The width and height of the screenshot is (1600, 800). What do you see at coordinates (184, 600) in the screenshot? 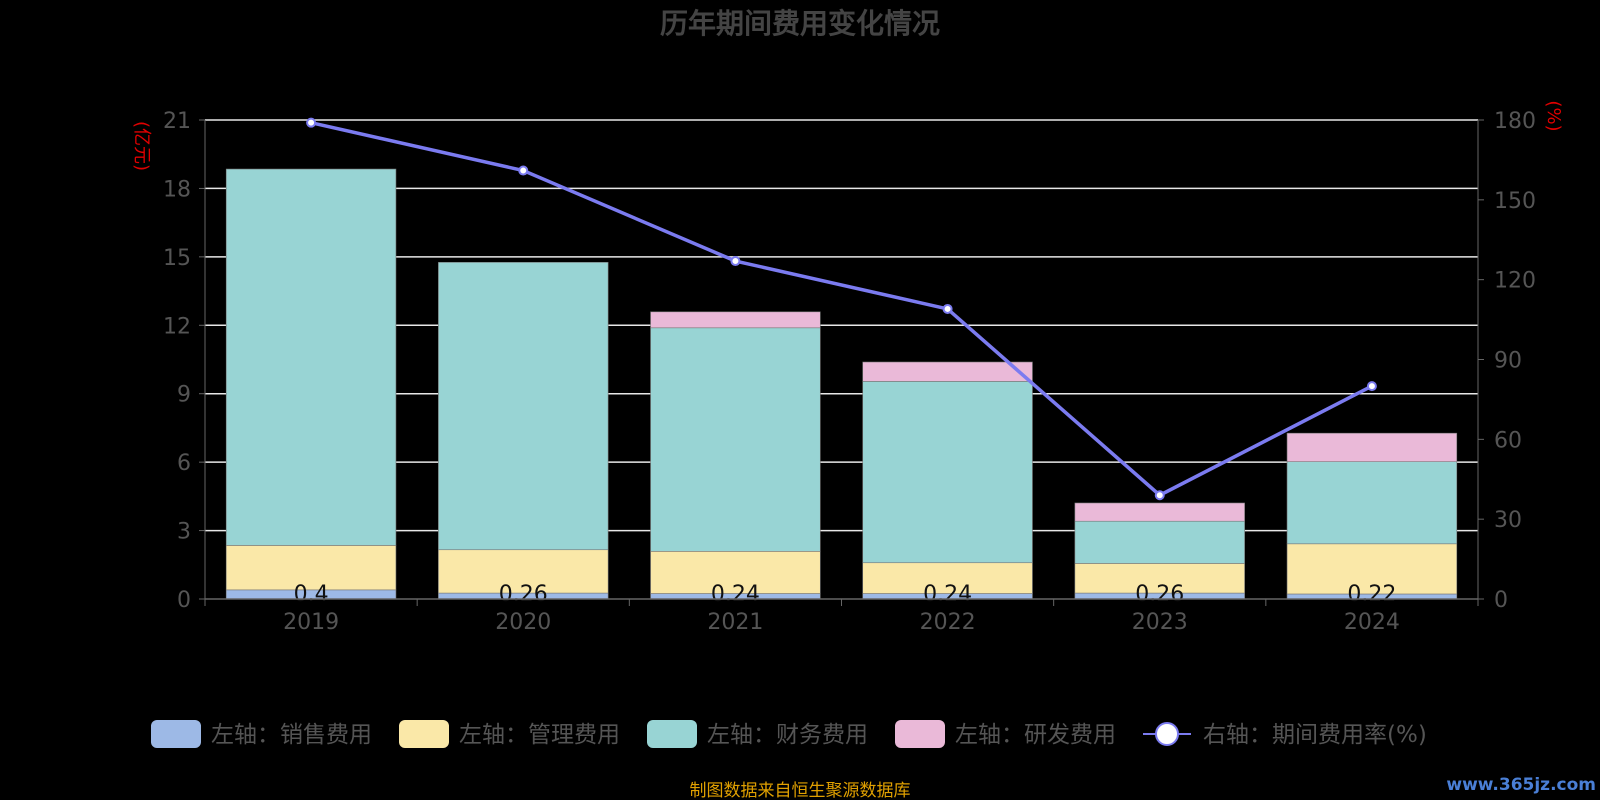
I see `left-tick-label: 0` at bounding box center [184, 600].